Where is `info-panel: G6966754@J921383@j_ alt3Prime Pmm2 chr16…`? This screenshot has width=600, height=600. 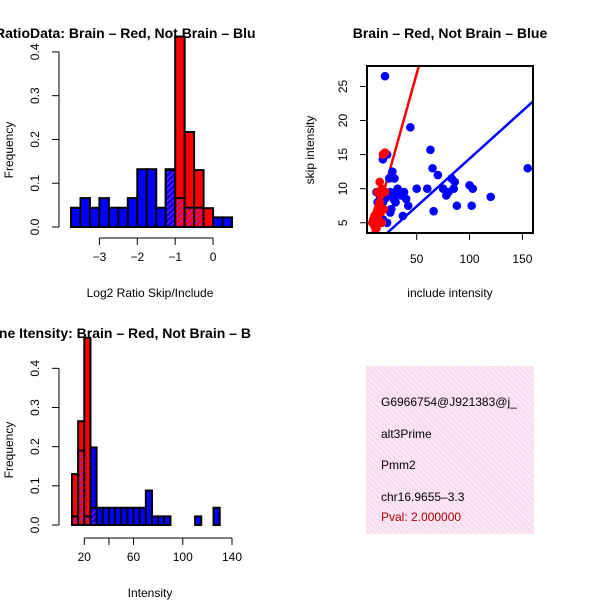 info-panel: G6966754@J921383@j_ alt3Prime Pmm2 chr16… is located at coordinates (450, 450).